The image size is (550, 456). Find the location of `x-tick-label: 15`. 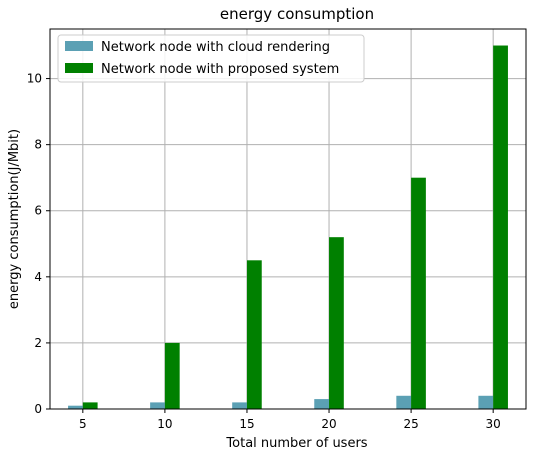

x-tick-label: 15 is located at coordinates (246, 424).